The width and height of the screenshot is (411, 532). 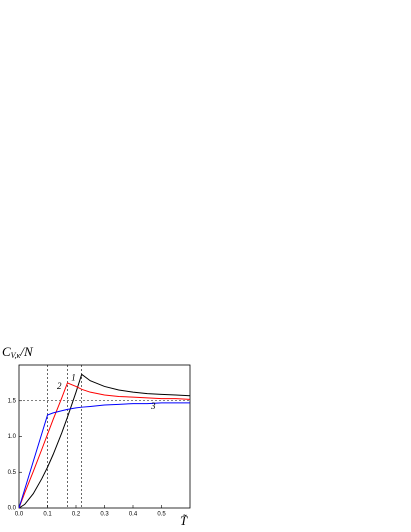 What do you see at coordinates (6, 351) in the screenshot?
I see `y-label-base: C` at bounding box center [6, 351].